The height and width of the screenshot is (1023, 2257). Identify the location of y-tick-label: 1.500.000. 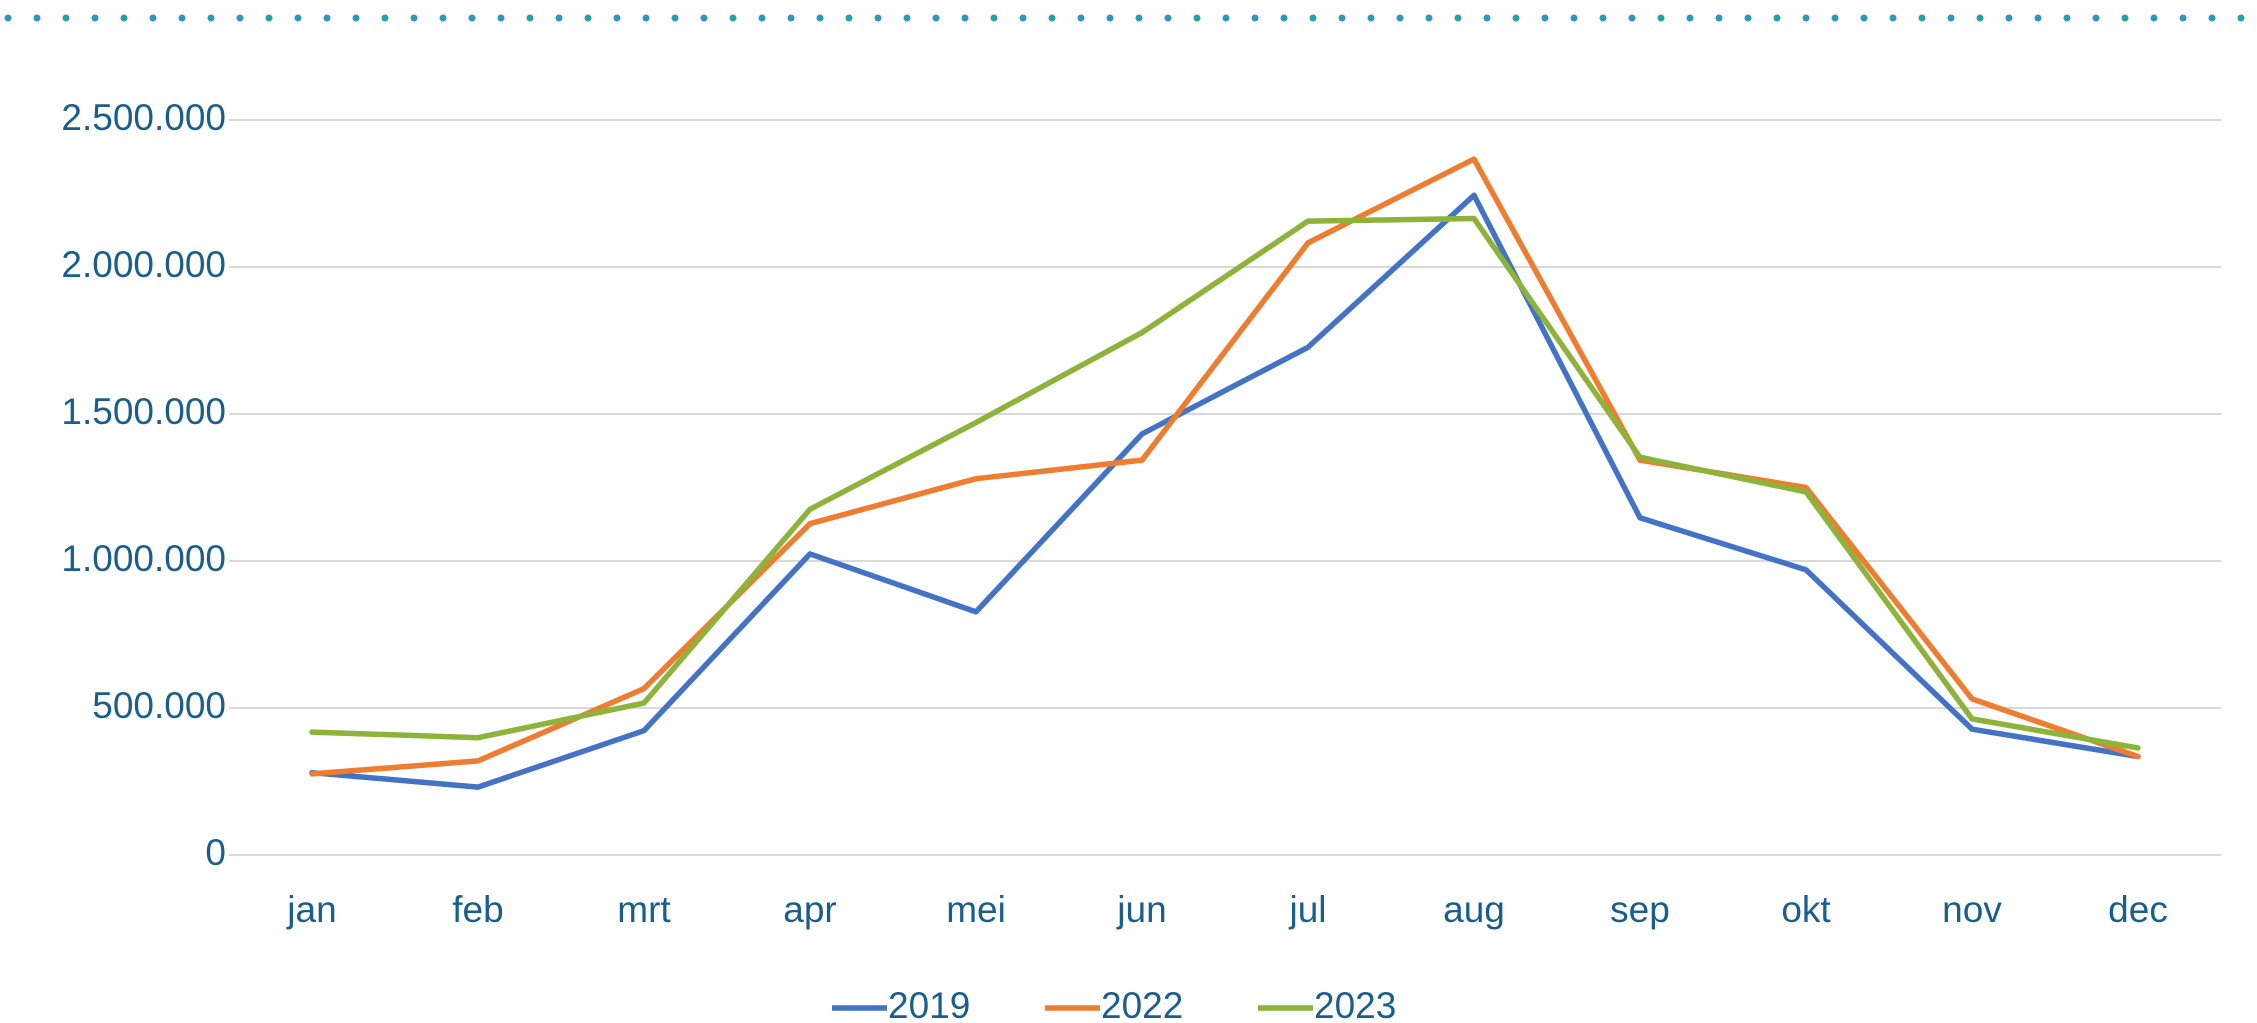
(143, 411).